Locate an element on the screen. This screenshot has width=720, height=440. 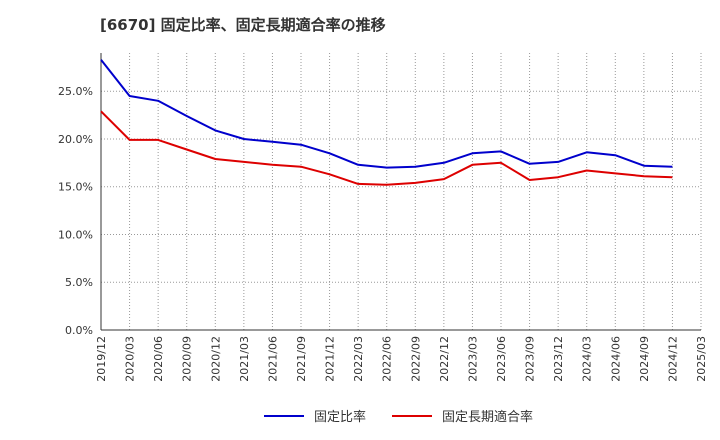
x-tick-label: 2020/09 is located at coordinates (187, 359).